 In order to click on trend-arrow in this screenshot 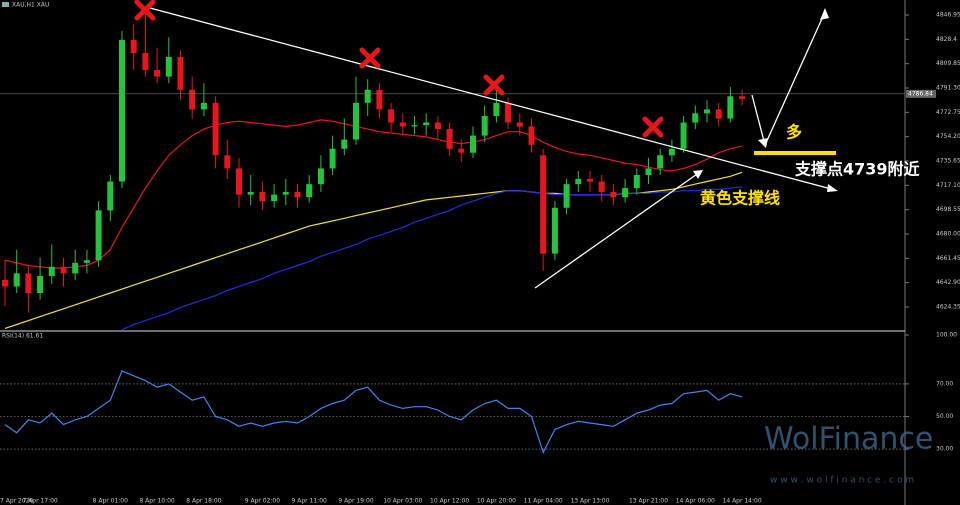, I will do `click(617, 230)`.